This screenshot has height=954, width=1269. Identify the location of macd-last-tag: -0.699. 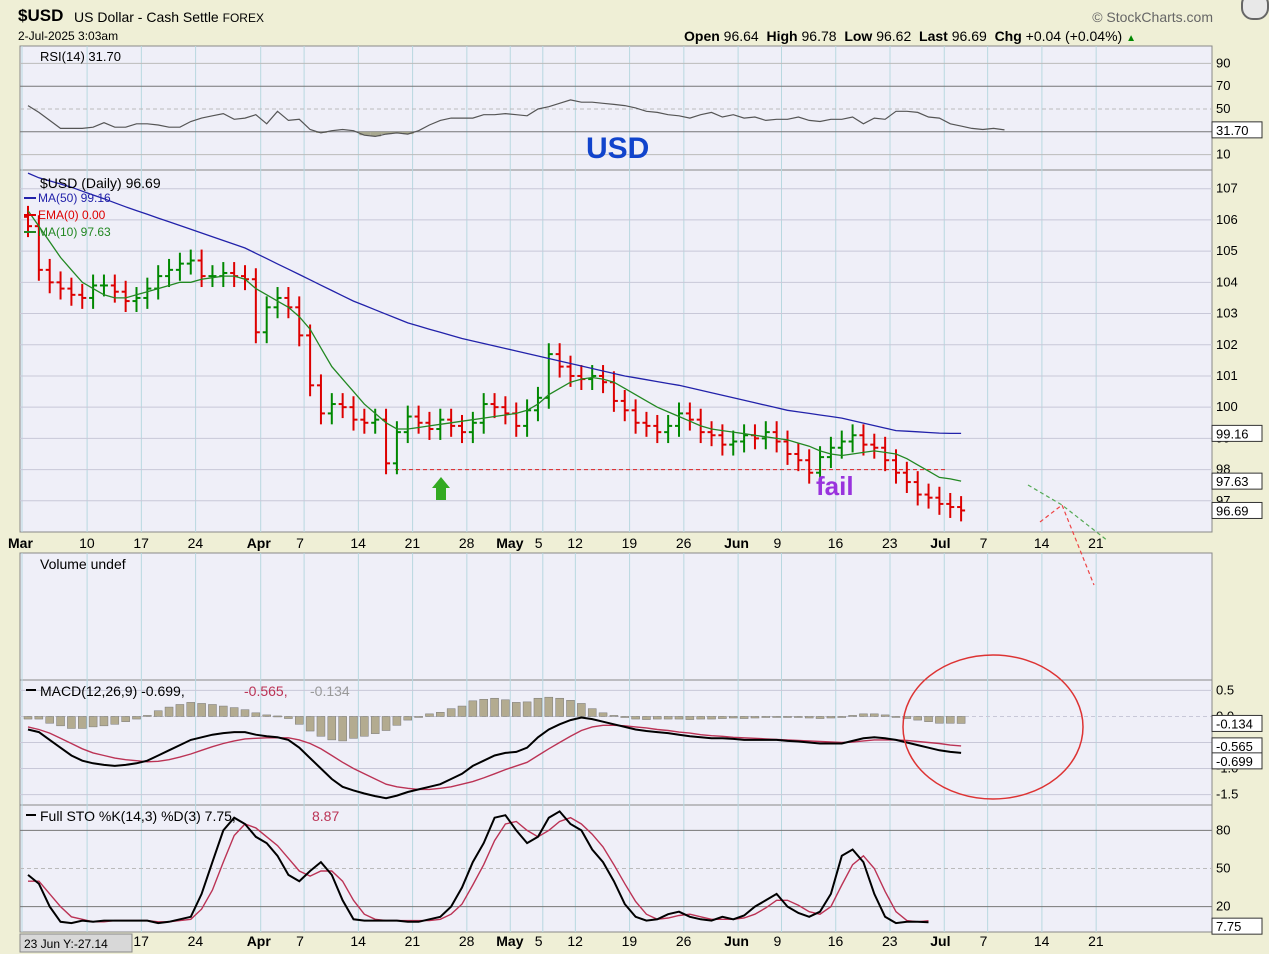
(1234, 761).